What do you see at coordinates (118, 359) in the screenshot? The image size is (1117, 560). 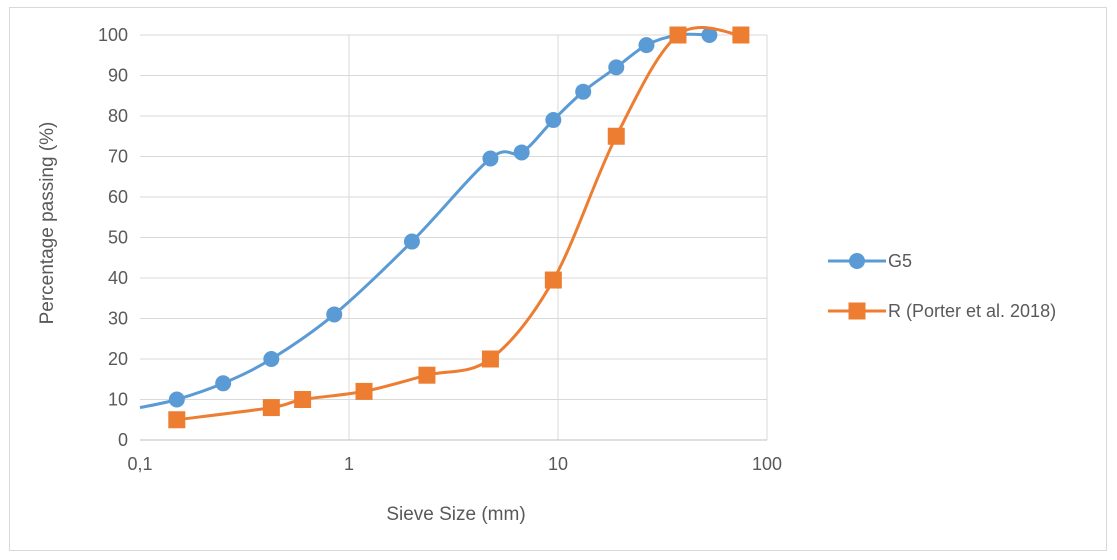 I see `y-tick-label: 20` at bounding box center [118, 359].